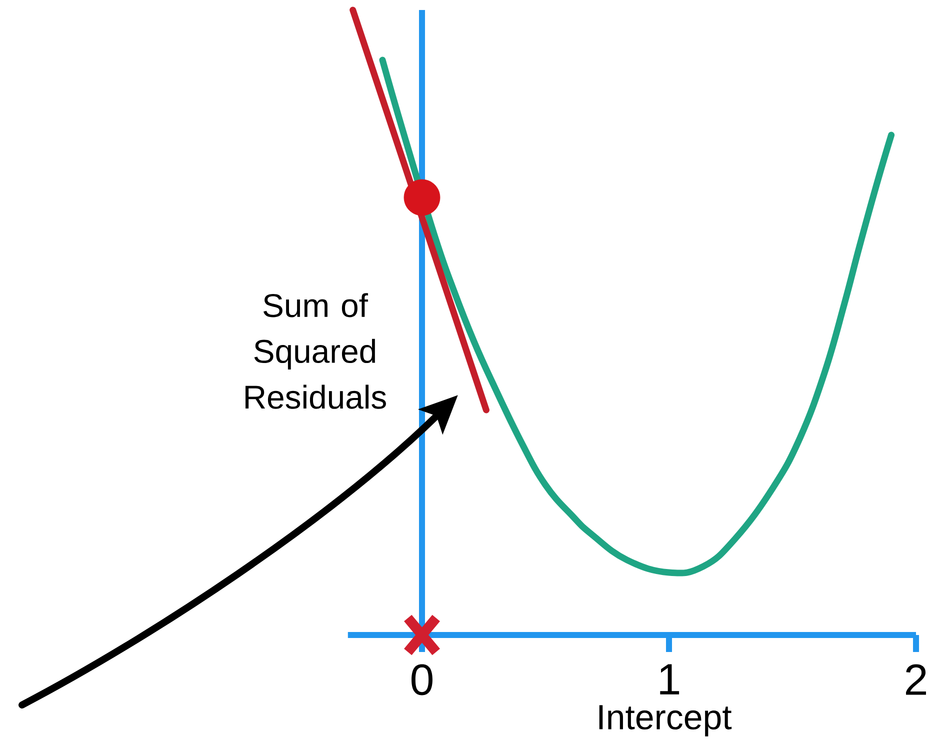 This screenshot has width=948, height=750. What do you see at coordinates (422, 680) in the screenshot?
I see `x-tick-label: 0` at bounding box center [422, 680].